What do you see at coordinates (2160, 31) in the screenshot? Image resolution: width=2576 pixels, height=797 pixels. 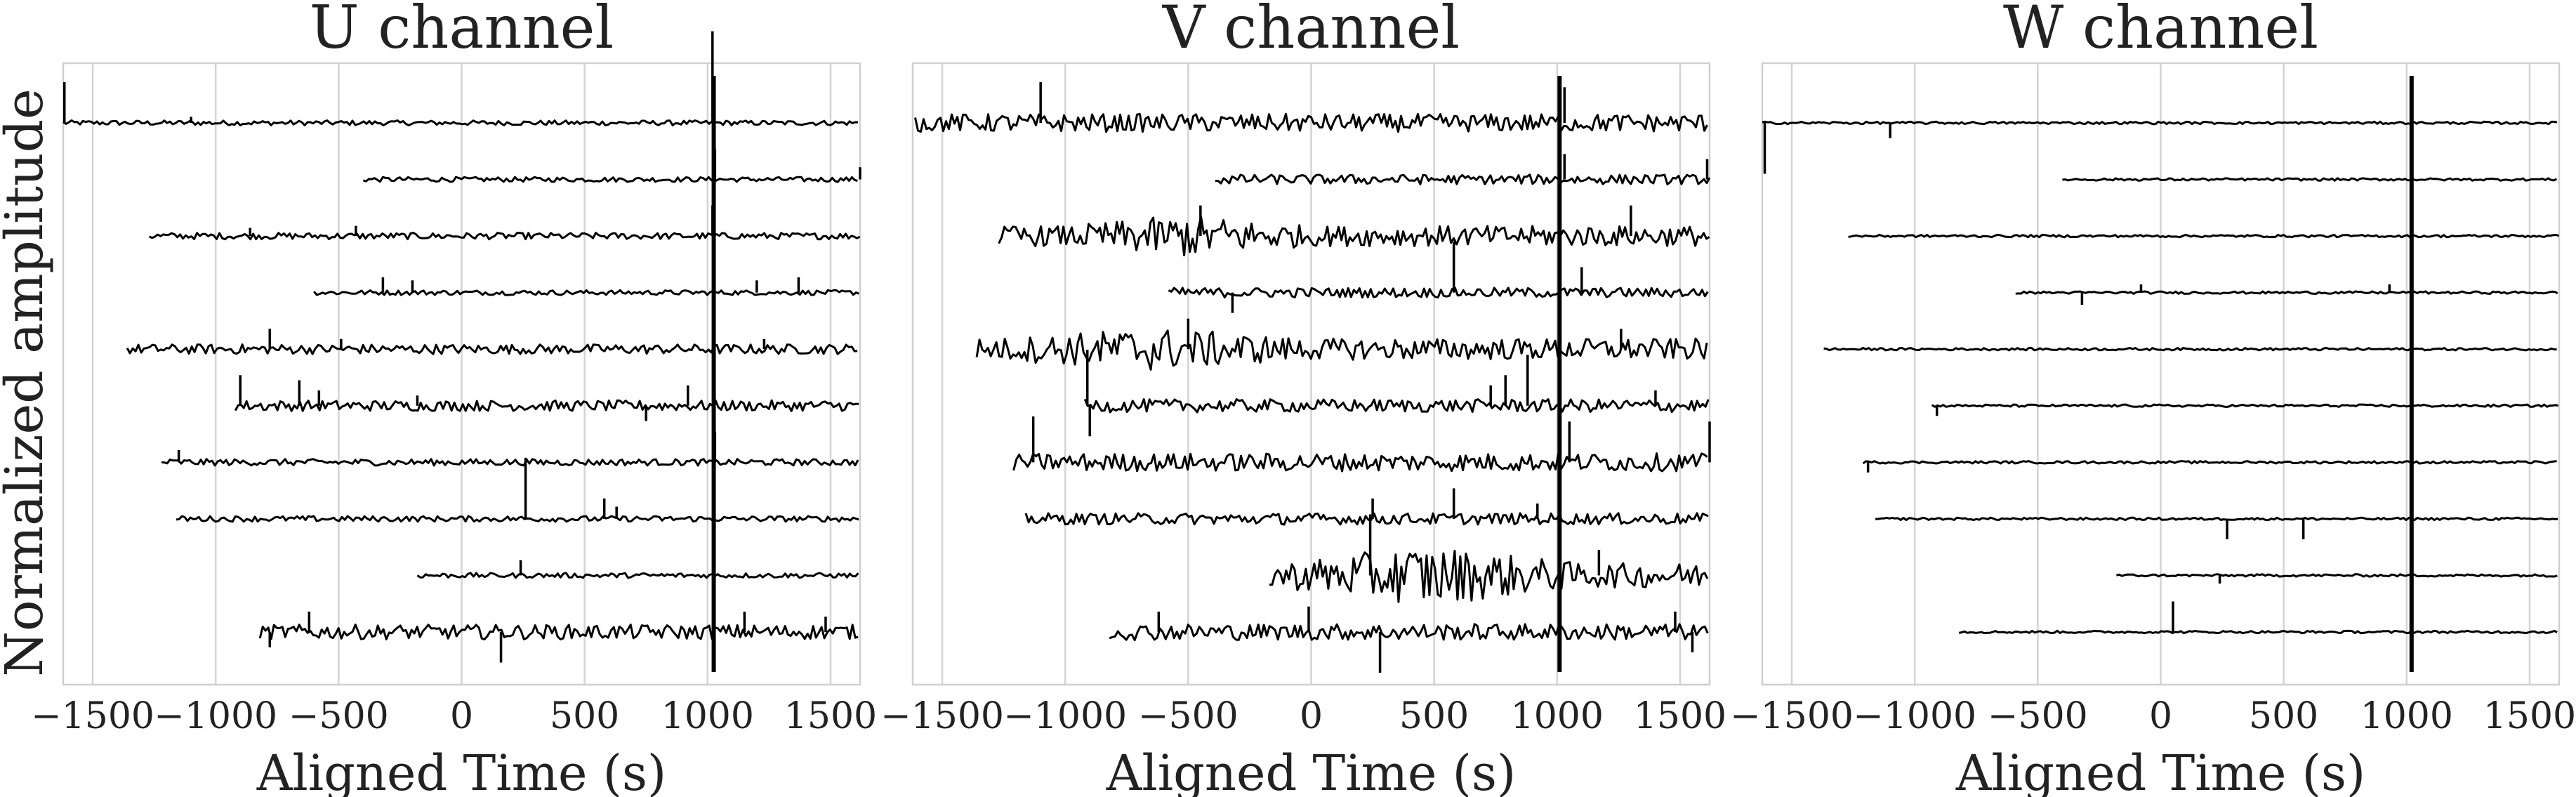 I see `panel-title: W channel` at bounding box center [2160, 31].